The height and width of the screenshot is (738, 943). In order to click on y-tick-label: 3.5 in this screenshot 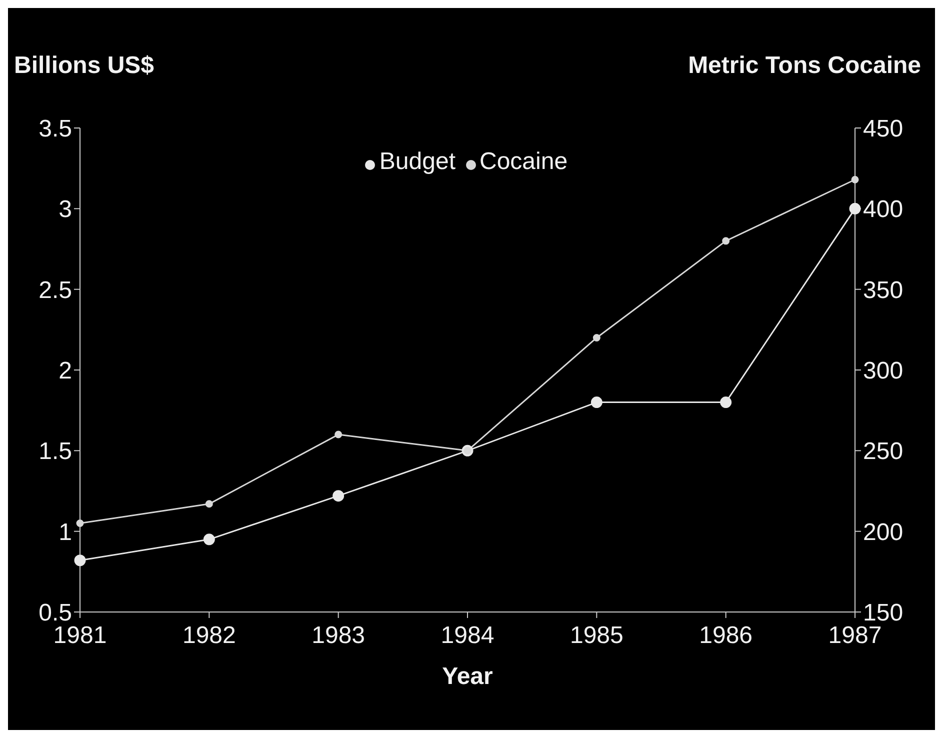, I will do `click(55, 129)`.